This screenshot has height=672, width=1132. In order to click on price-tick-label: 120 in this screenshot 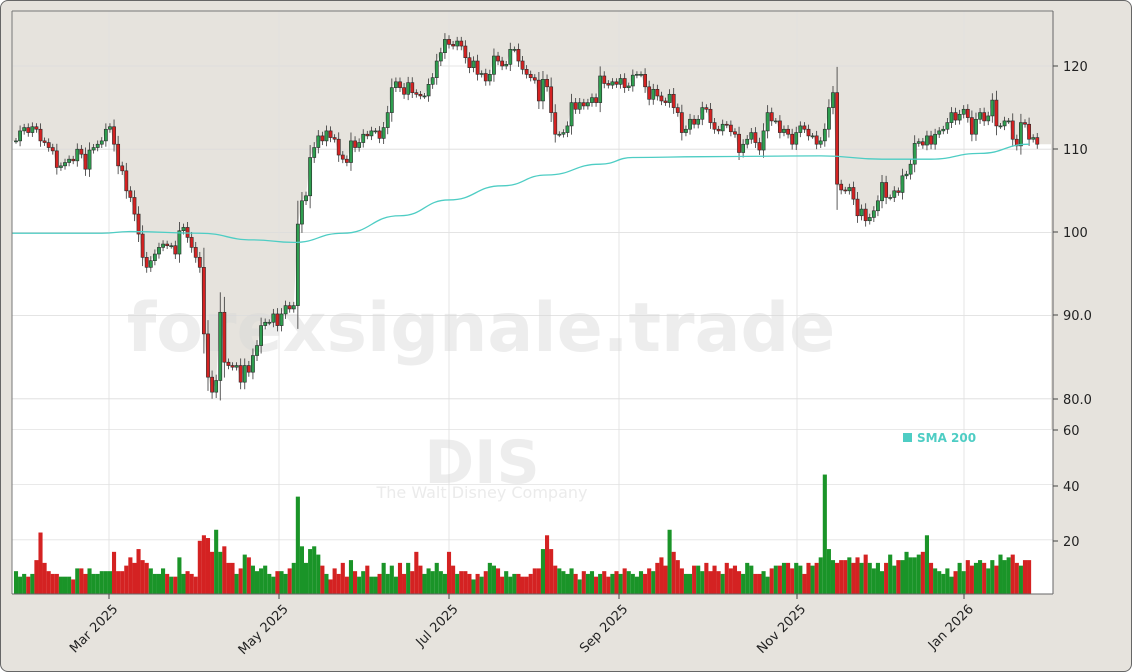, I will do `click(1075, 67)`.